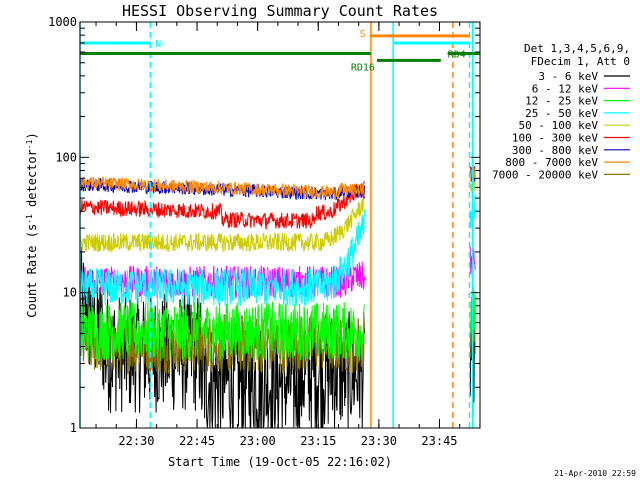 The height and width of the screenshot is (480, 640). I want to click on y-axis-label: Count Rate (s-1 detector-1), so click(32, 224).